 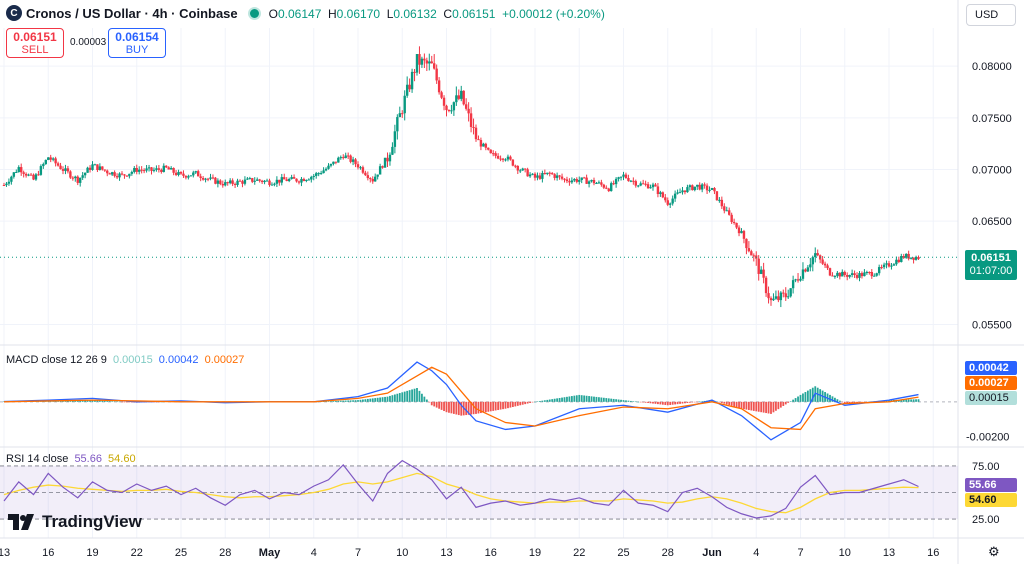 What do you see at coordinates (137, 43) in the screenshot?
I see `buy-button: 0.06154 BUY` at bounding box center [137, 43].